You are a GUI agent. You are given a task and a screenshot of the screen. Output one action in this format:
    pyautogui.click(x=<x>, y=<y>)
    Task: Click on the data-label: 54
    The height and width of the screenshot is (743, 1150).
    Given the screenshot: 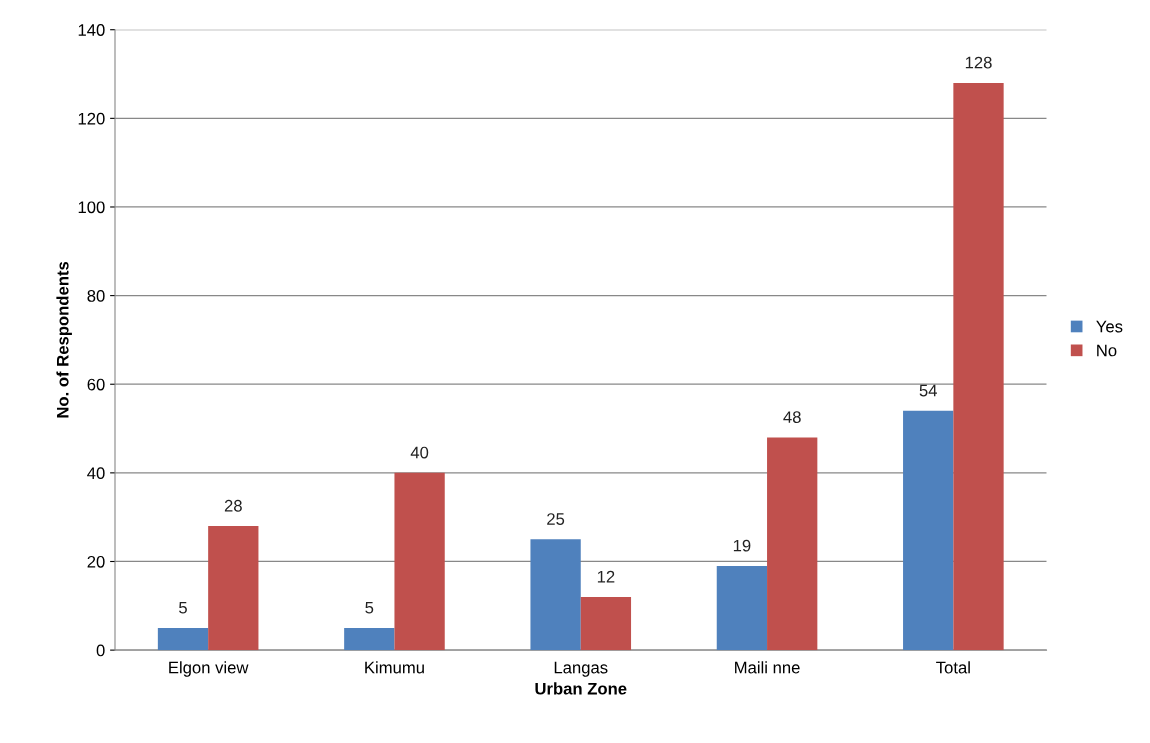 What is the action you would take?
    pyautogui.click(x=928, y=390)
    